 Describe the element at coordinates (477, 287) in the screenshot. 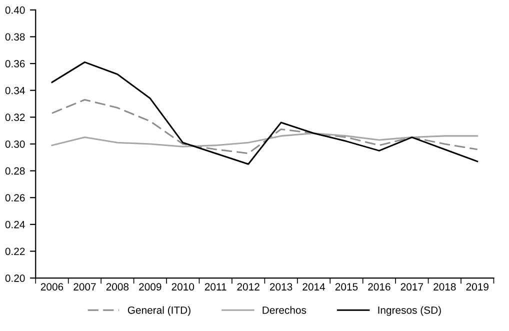

I see `x-tick-label: 2019` at that location.